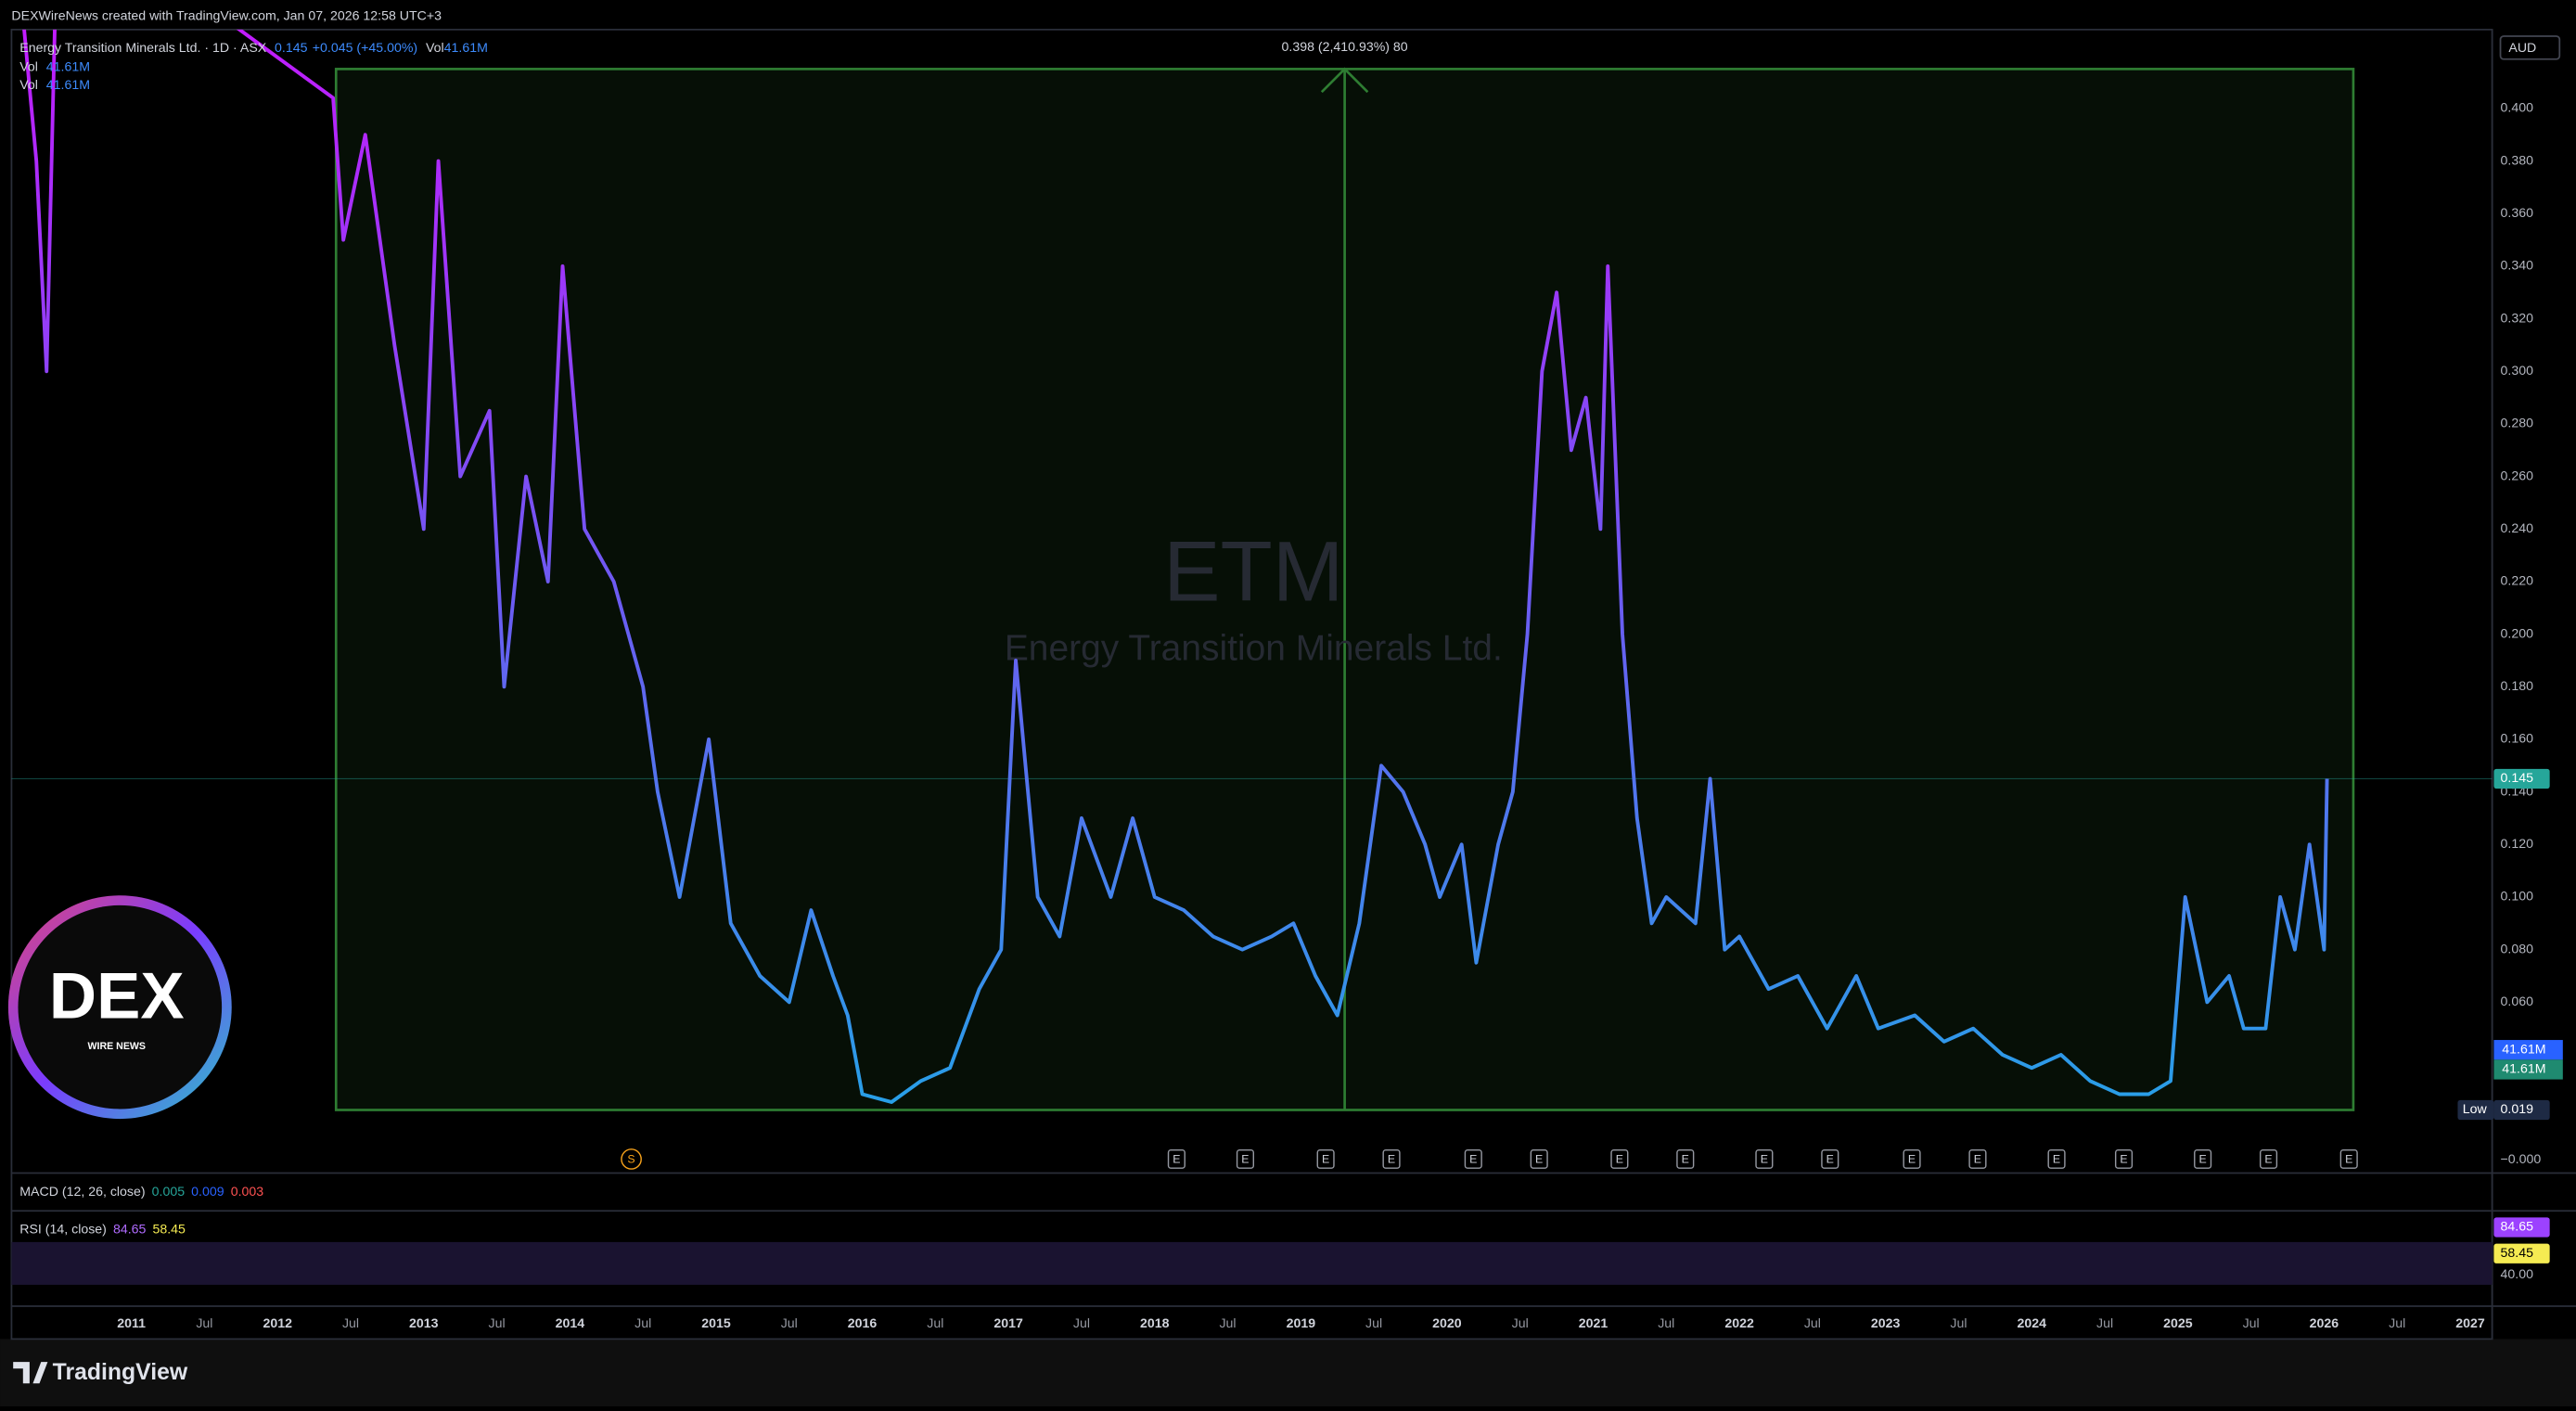 The width and height of the screenshot is (2576, 1411). I want to click on y-tick-label: 0.320, so click(2517, 318).